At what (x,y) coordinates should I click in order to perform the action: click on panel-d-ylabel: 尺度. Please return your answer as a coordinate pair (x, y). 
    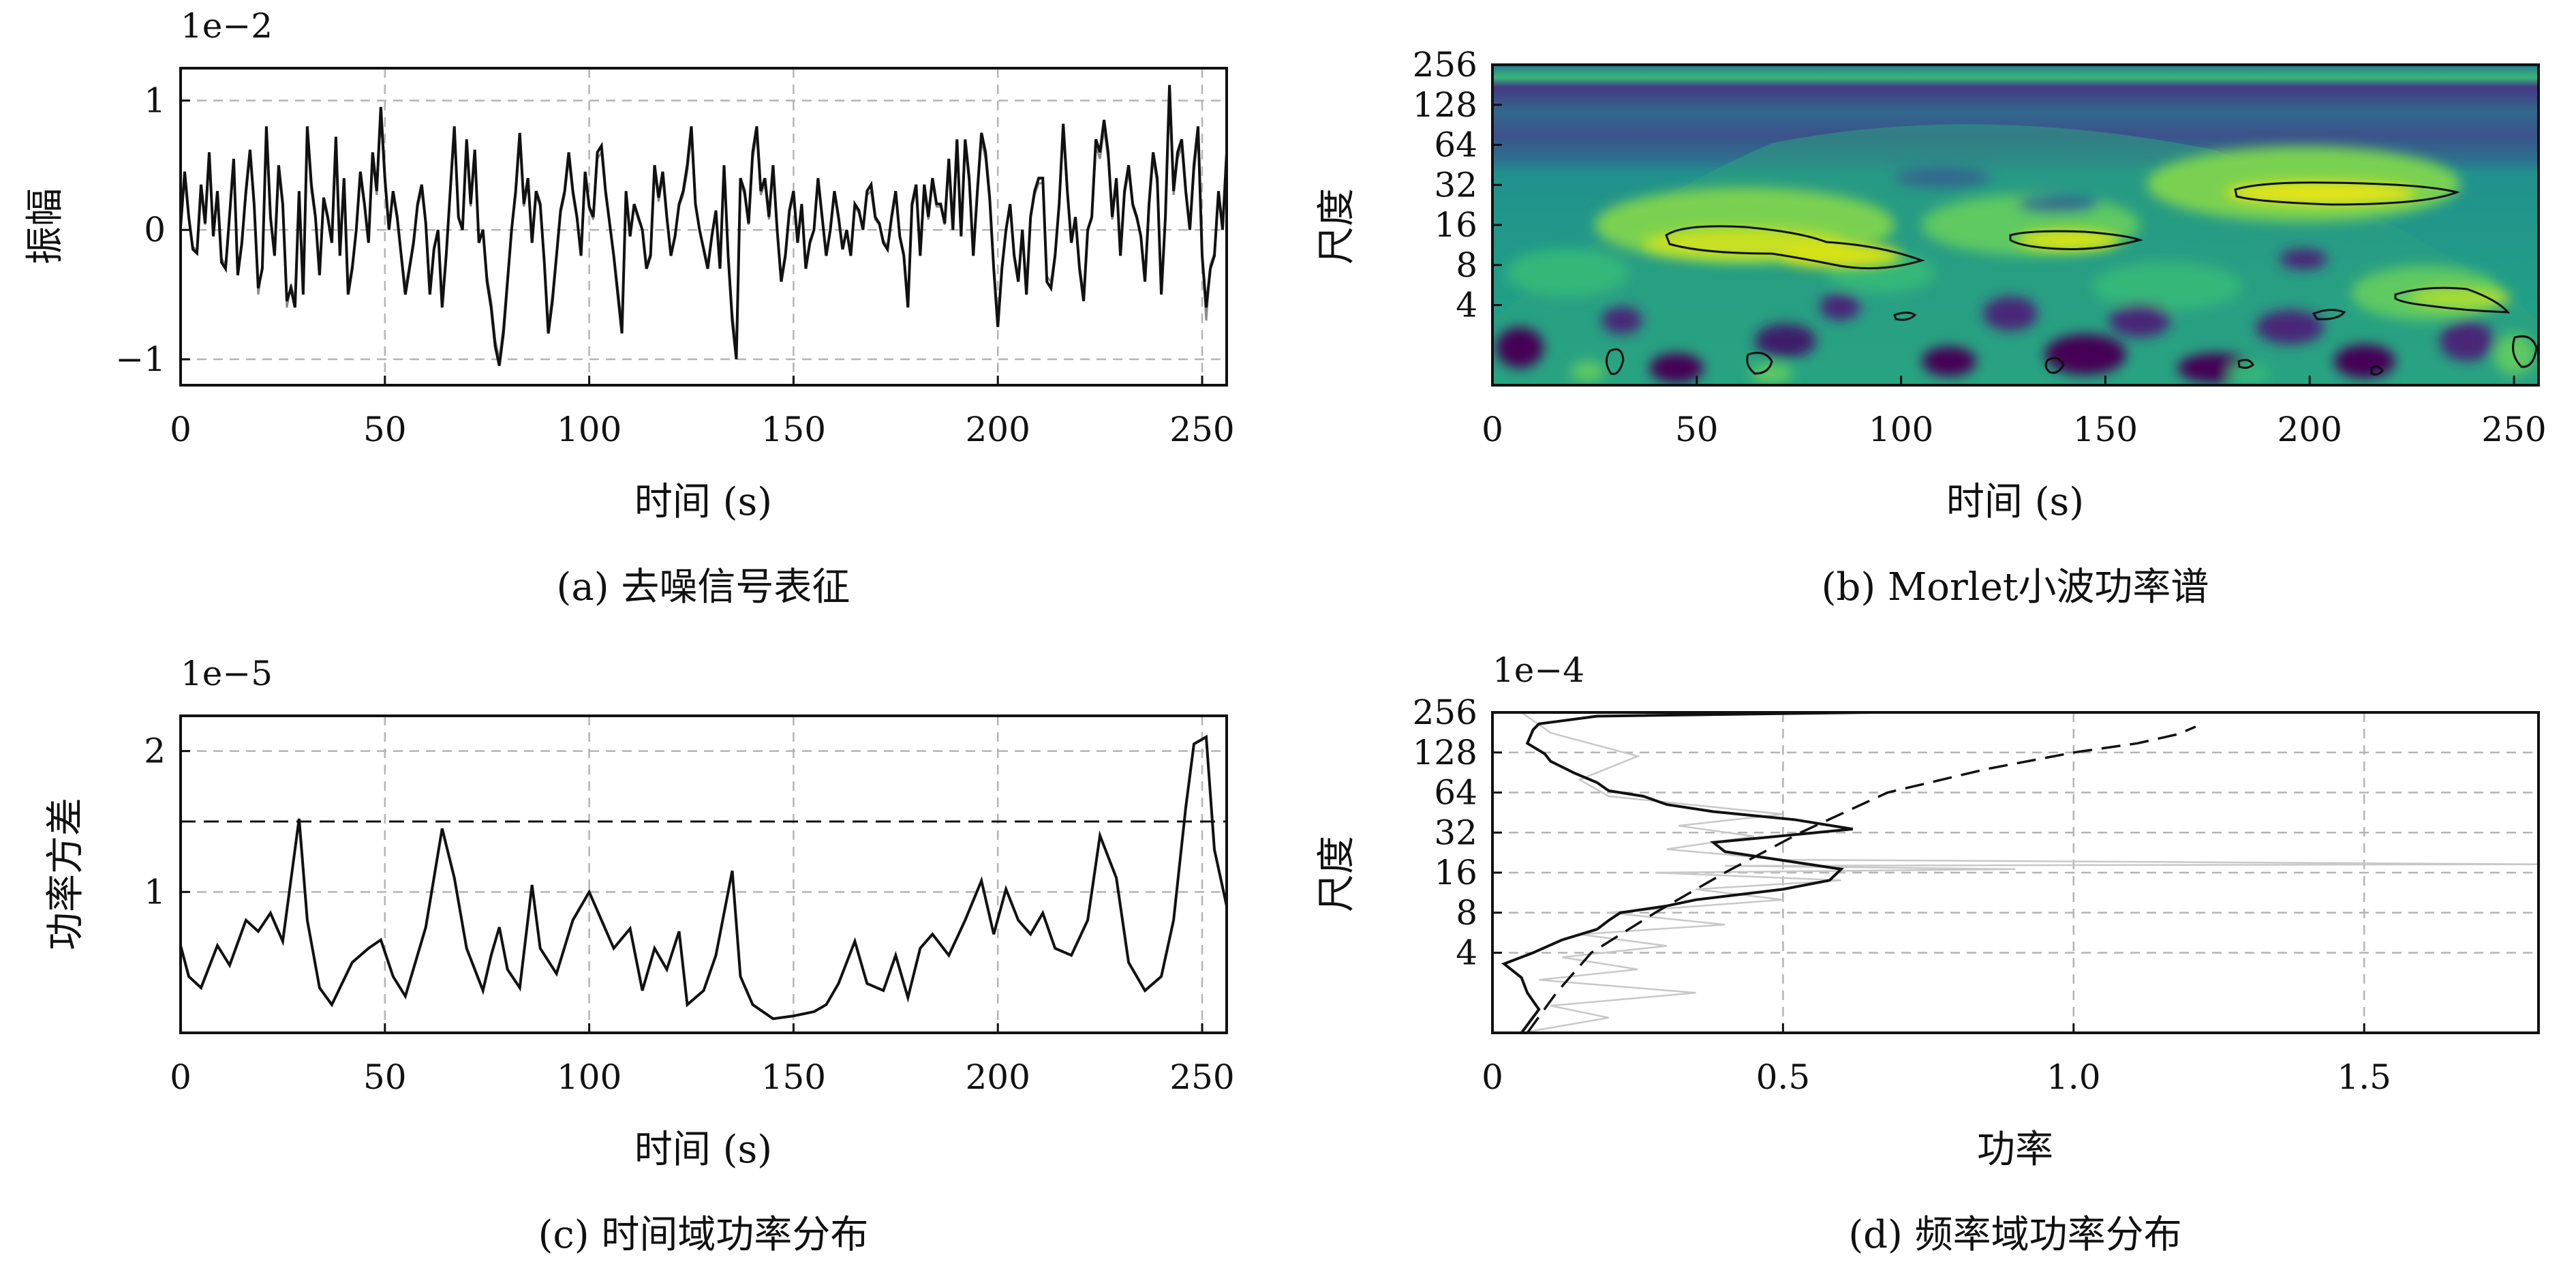
    Looking at the image, I should click on (1337, 874).